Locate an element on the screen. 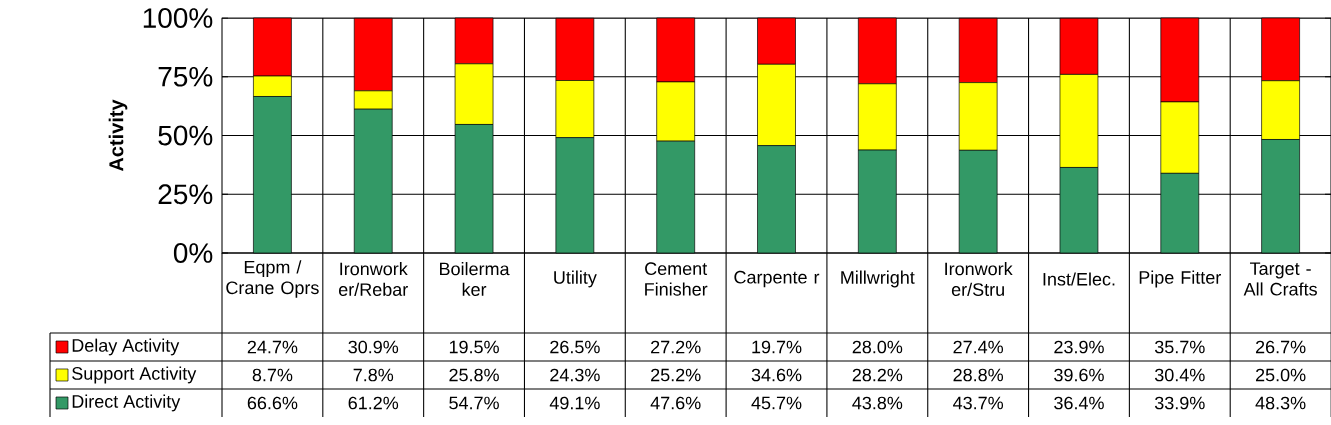 The image size is (1331, 425). x-tick-label: Target - All Crafts is located at coordinates (1280, 279).